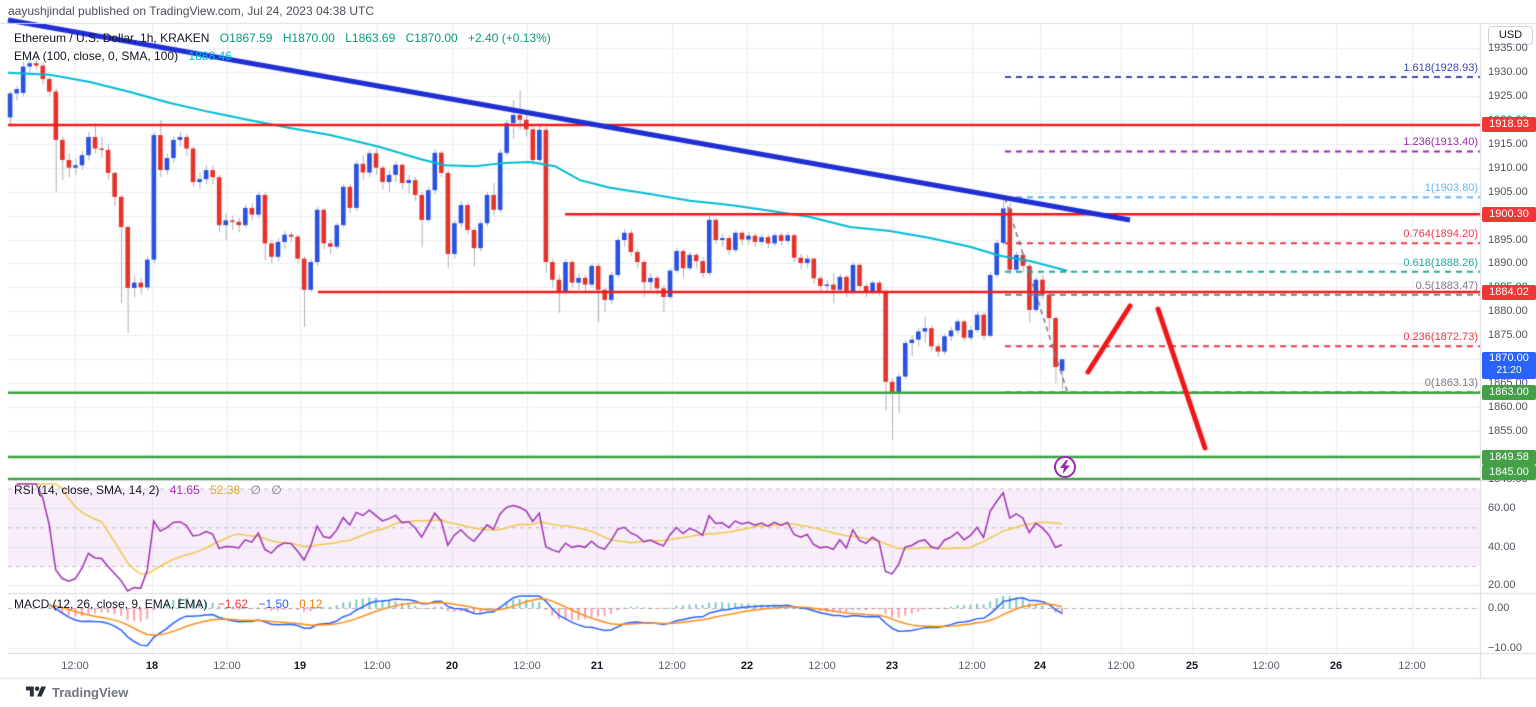  Describe the element at coordinates (1336, 666) in the screenshot. I see `time-label: 26` at that location.